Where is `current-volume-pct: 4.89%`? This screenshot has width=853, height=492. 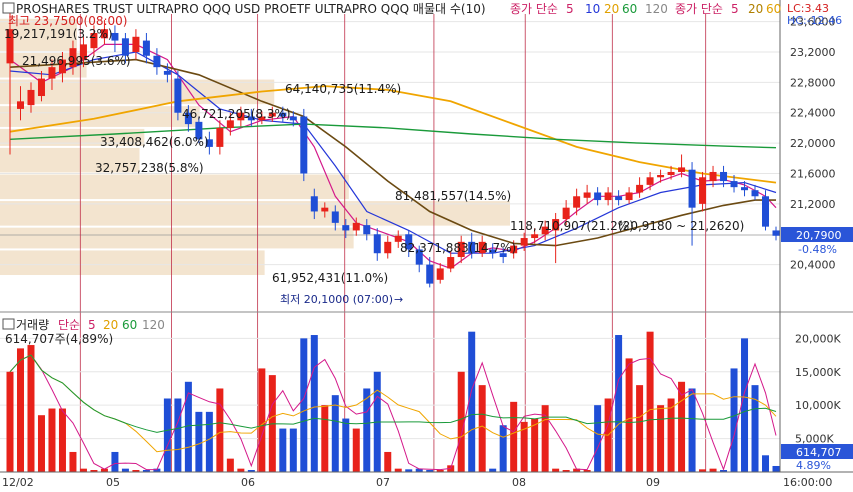 current-volume-pct: 4.89% is located at coordinates (813, 465).